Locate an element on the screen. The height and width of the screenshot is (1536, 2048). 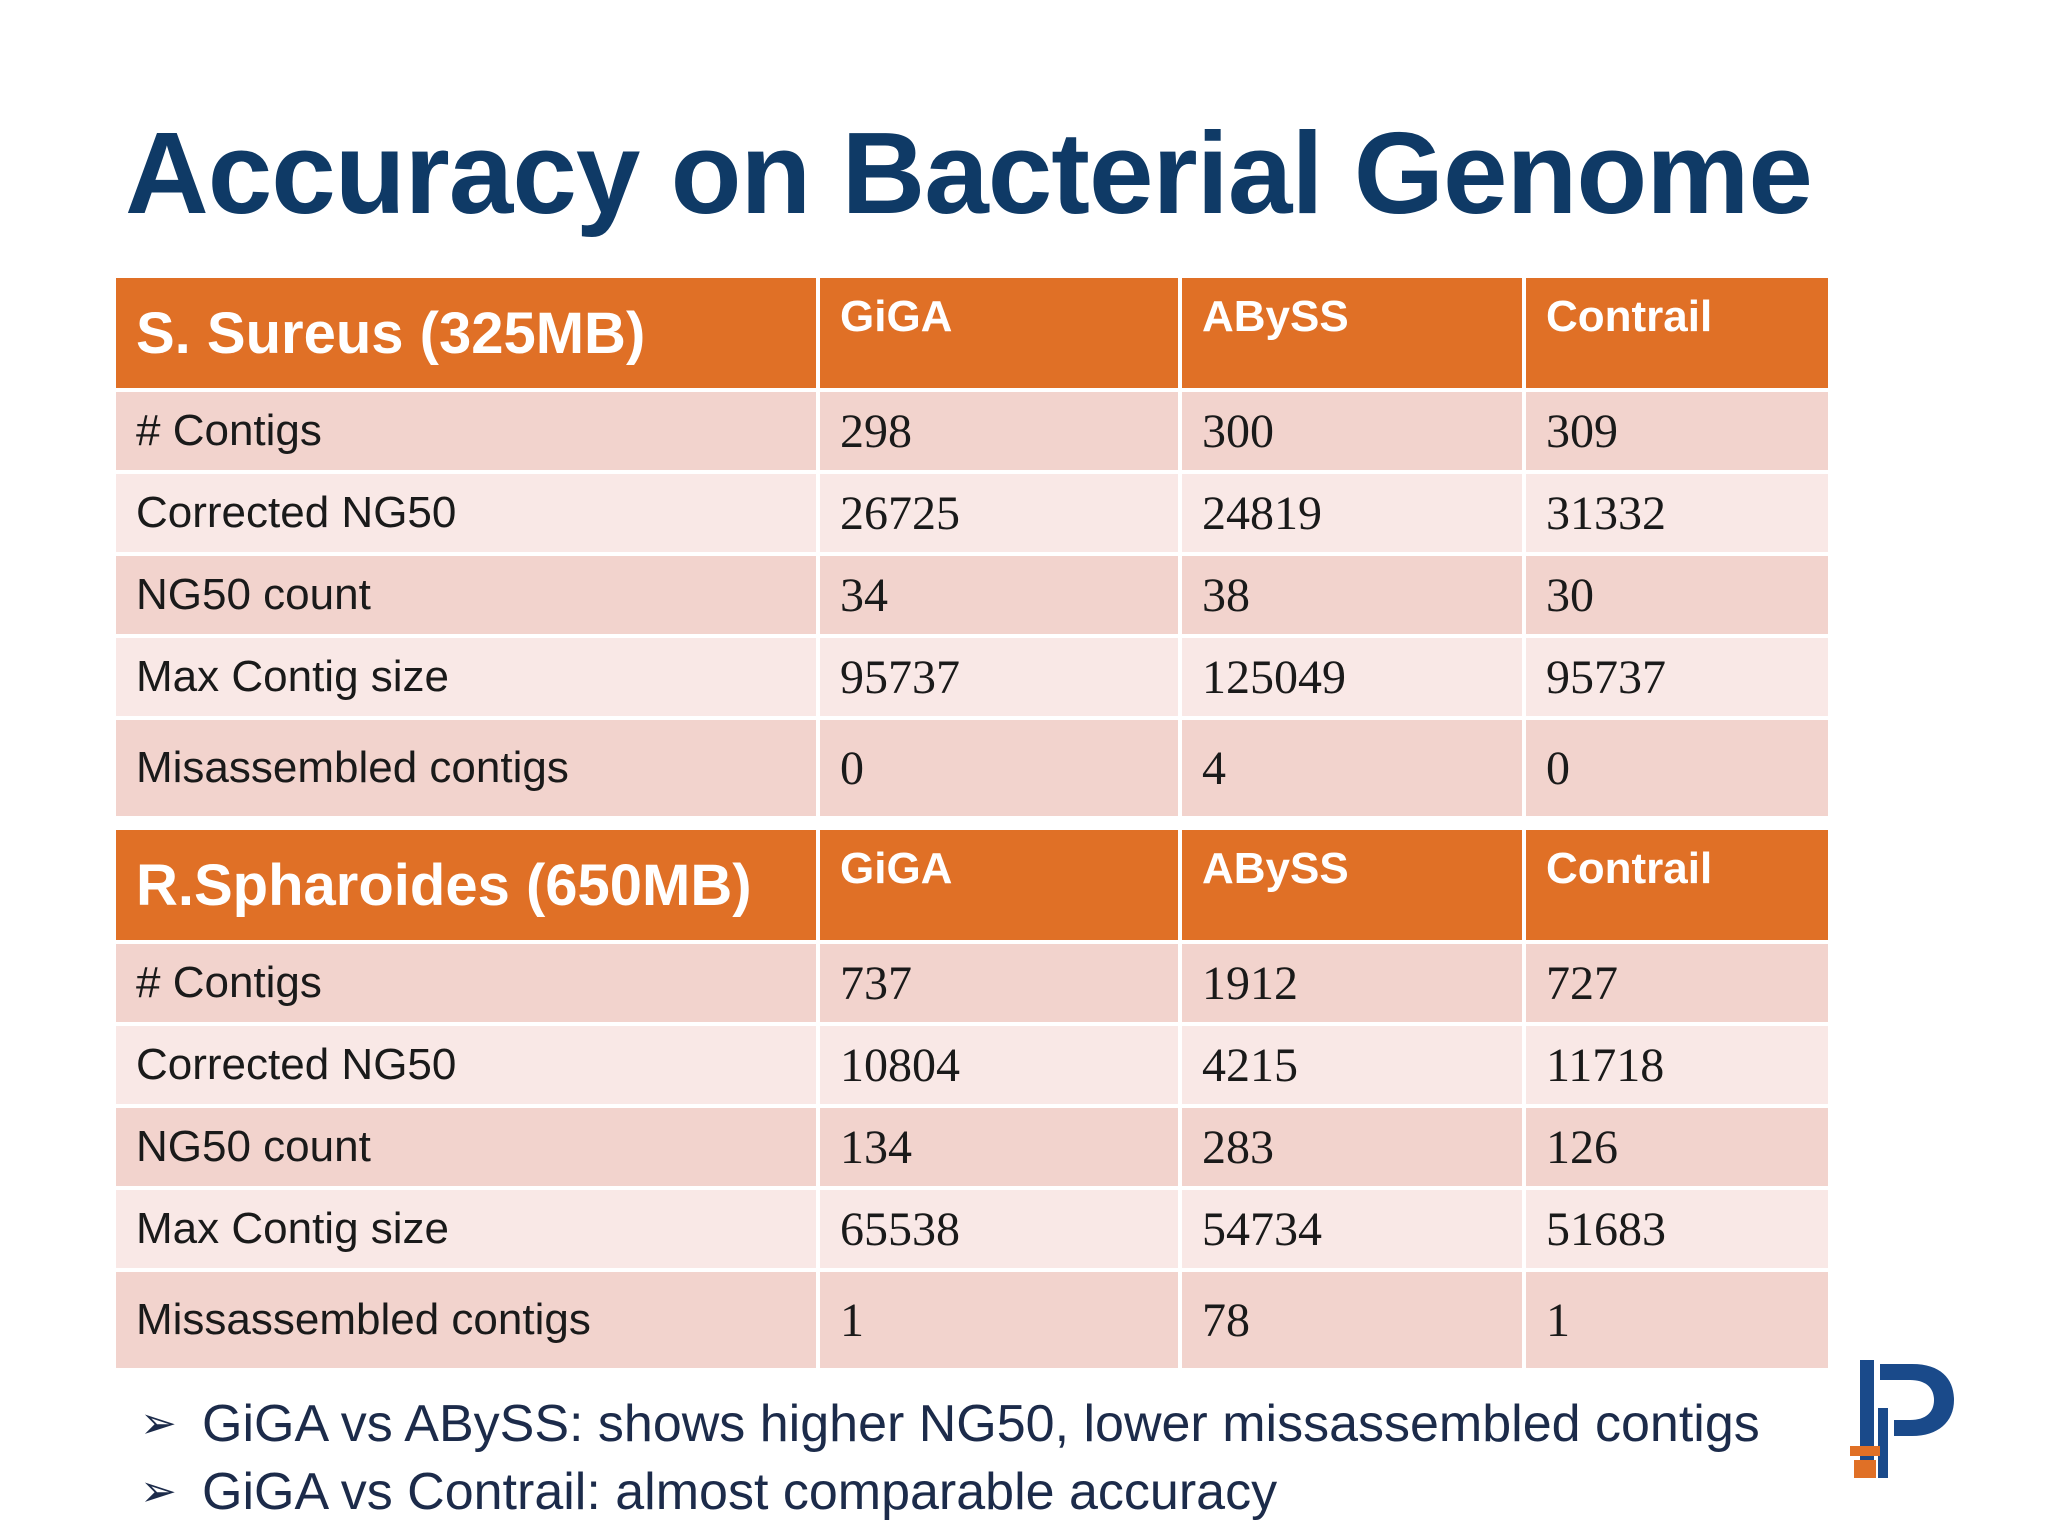
abyss-value: 300 is located at coordinates (1352, 431).